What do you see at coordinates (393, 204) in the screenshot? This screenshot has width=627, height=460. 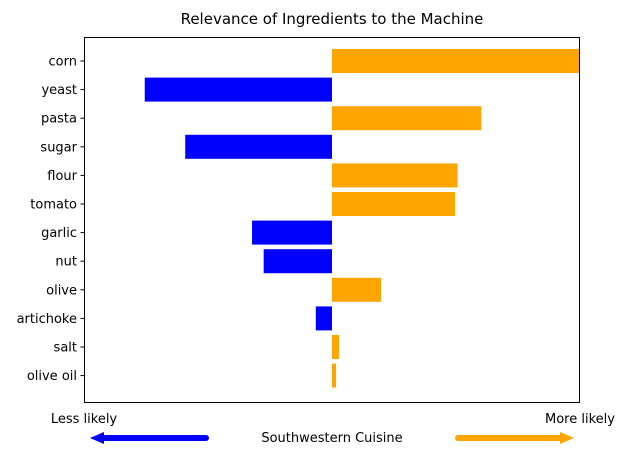 I see `bar-tomato` at bounding box center [393, 204].